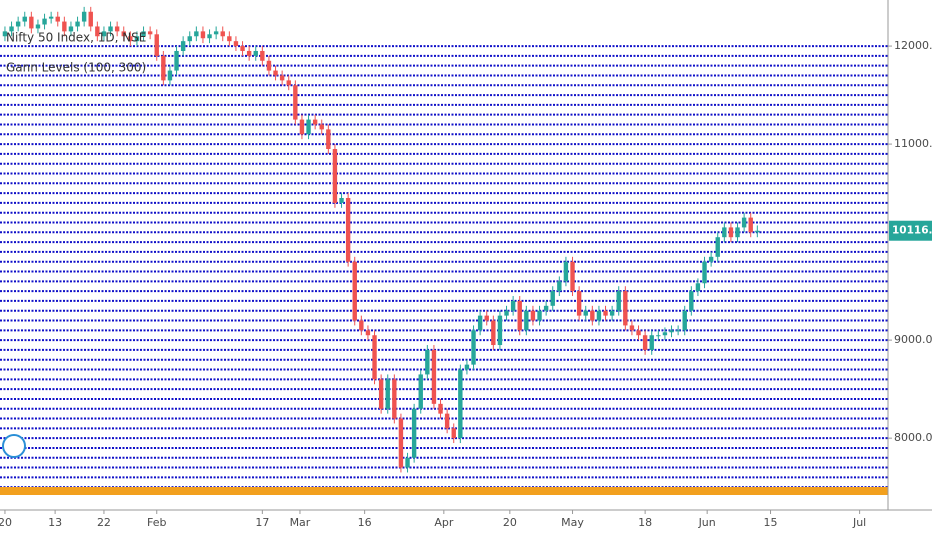 The width and height of the screenshot is (932, 550). What do you see at coordinates (300, 522) in the screenshot?
I see `x-tick-label: Mar` at bounding box center [300, 522].